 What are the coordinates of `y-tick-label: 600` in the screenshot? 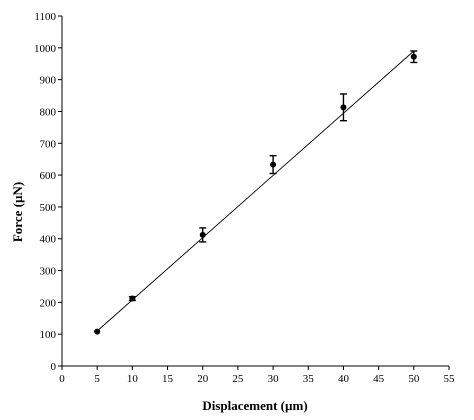 It's located at (48, 176).